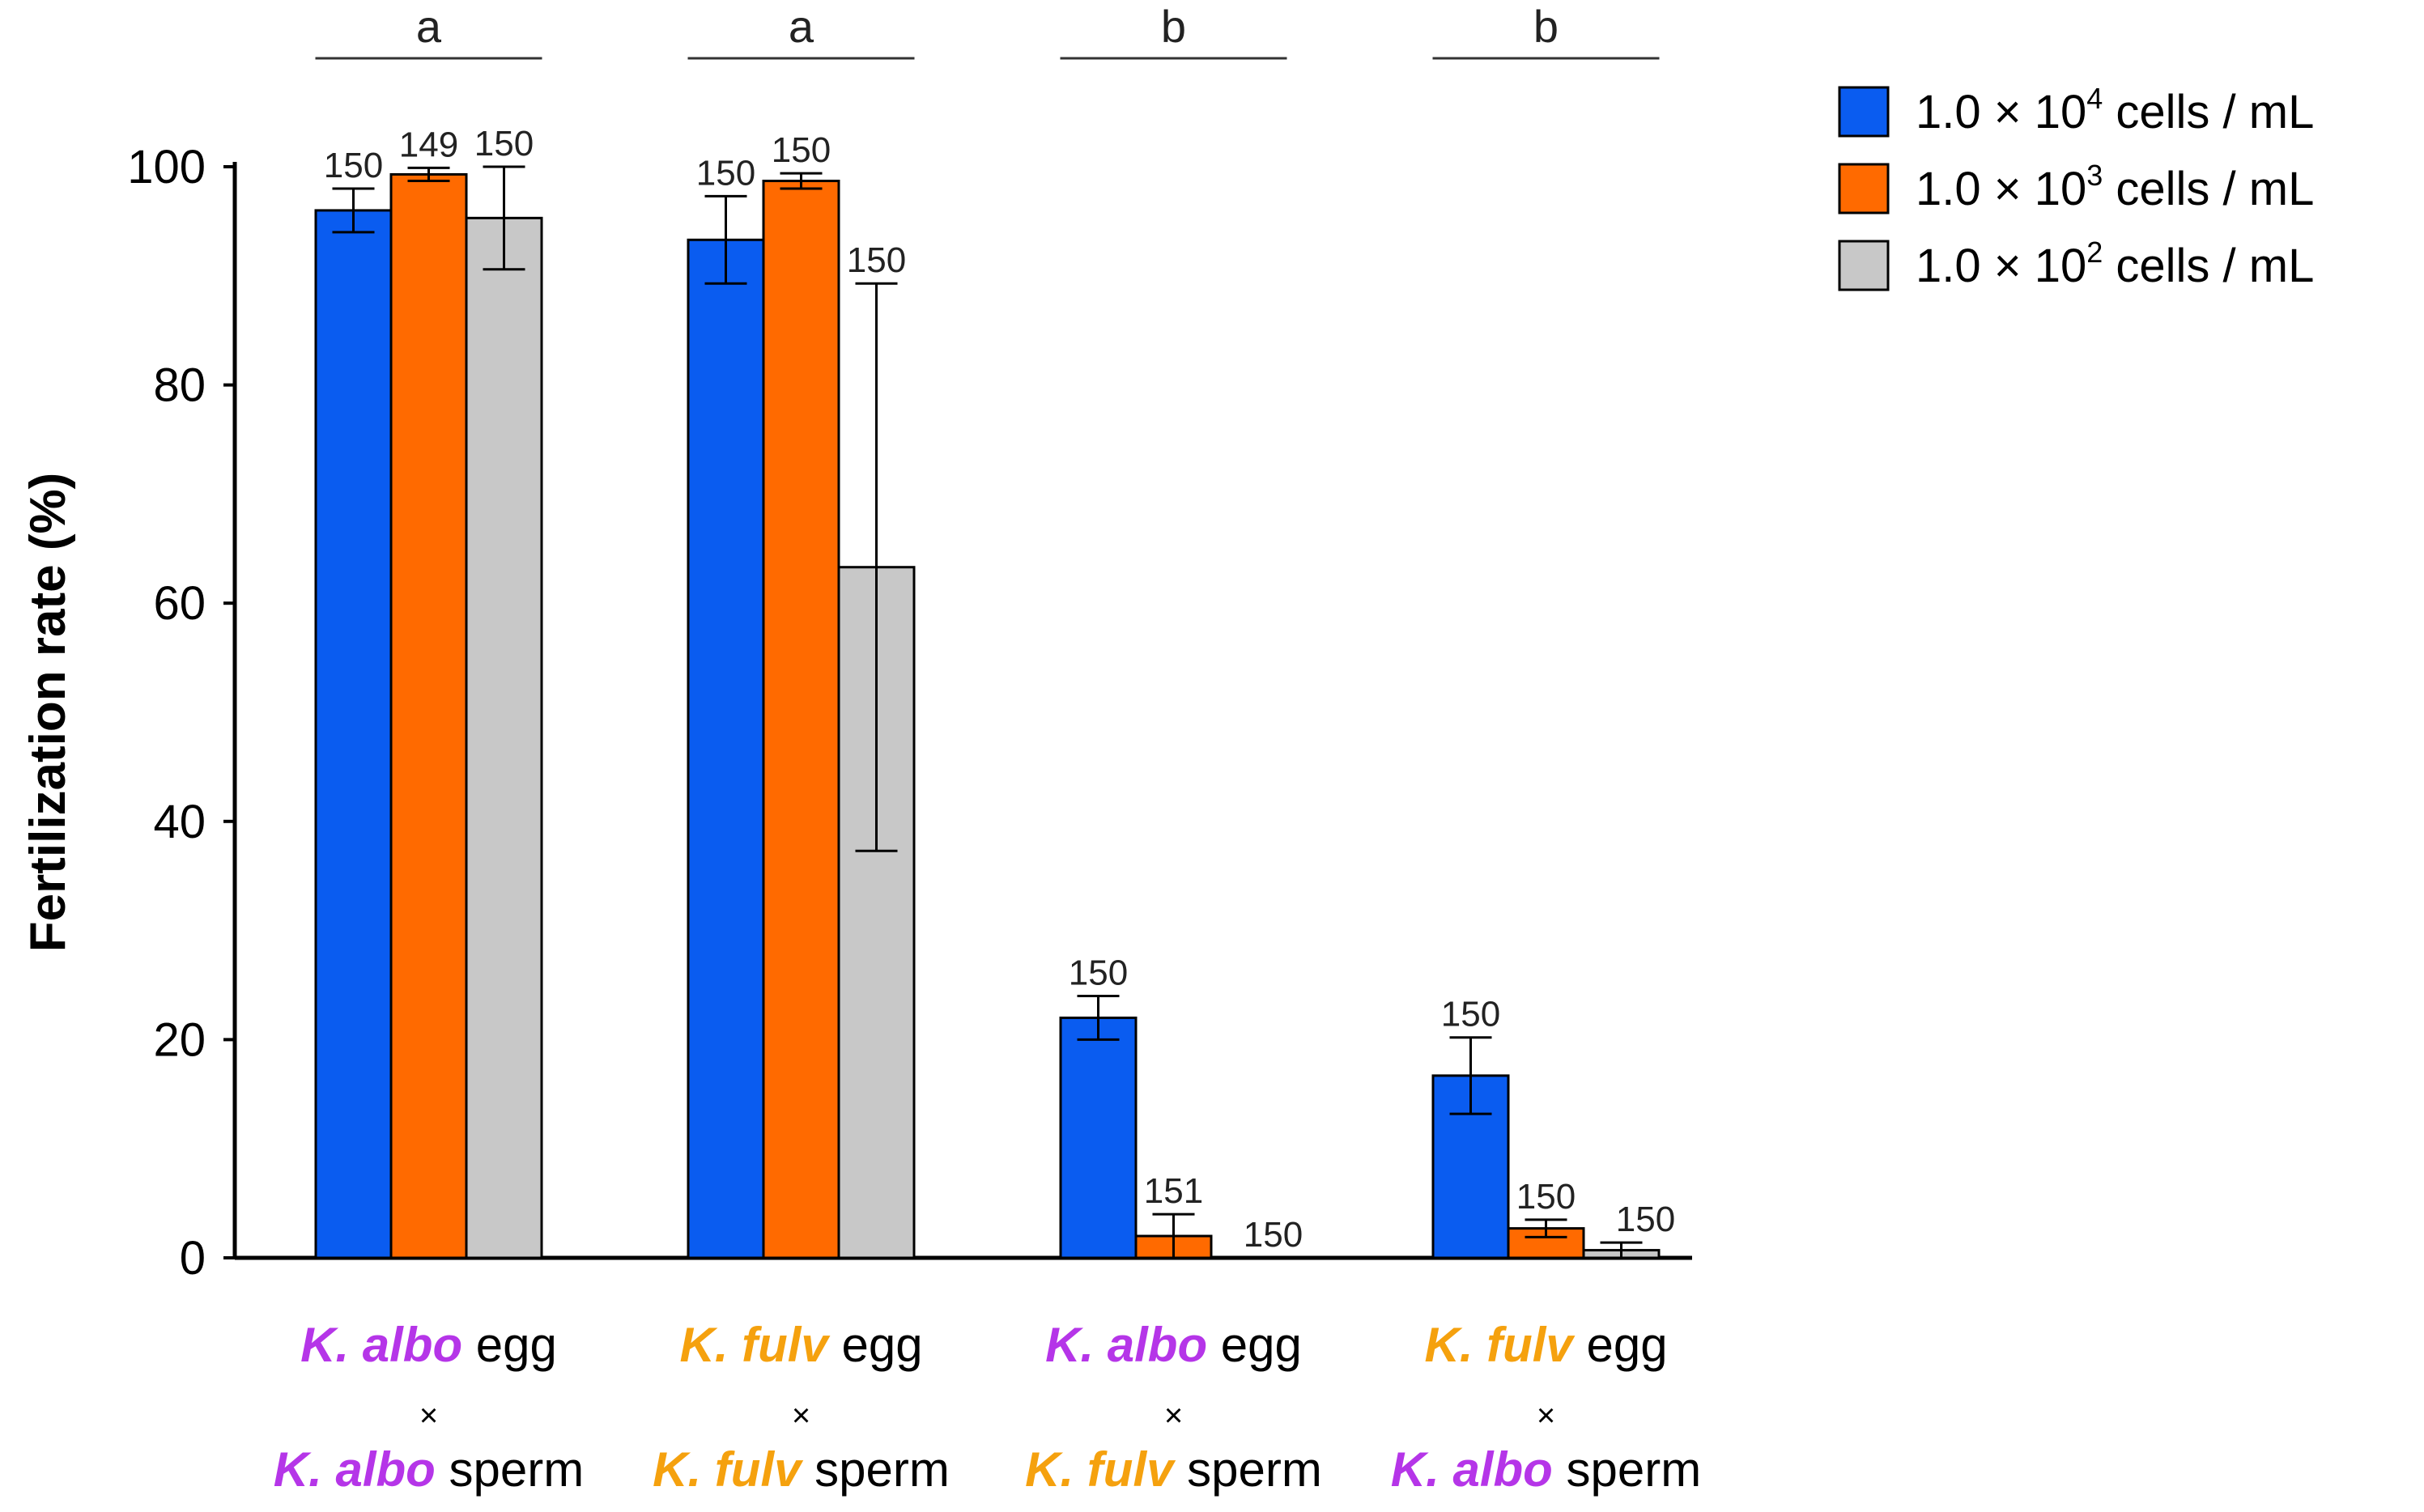 The height and width of the screenshot is (1512, 2424). I want to click on legend-exponent: 4, so click(2094, 98).